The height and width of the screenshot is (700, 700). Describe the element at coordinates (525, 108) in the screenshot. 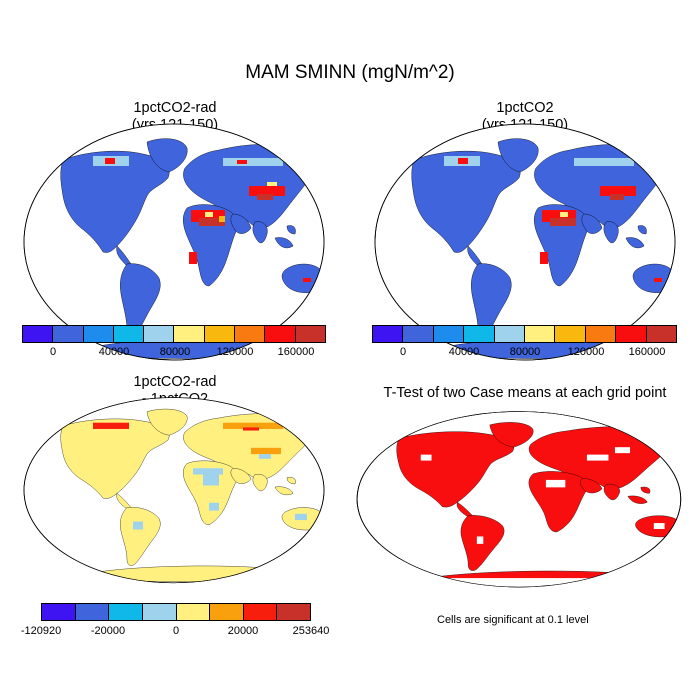

I see `panel-title-line1: 1pctCO2` at that location.